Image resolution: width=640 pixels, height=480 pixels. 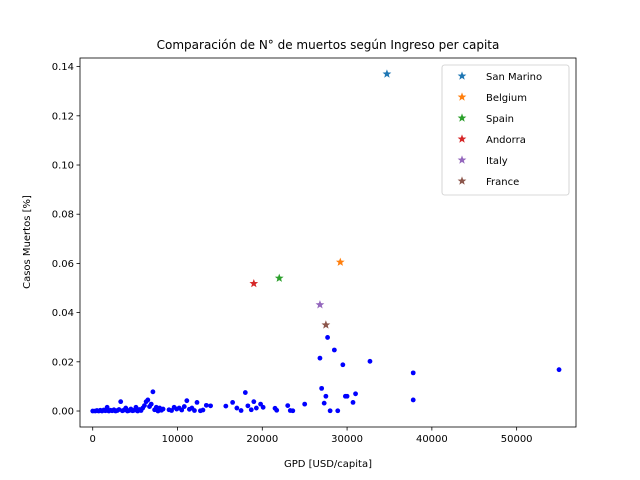 I want to click on x-tick-label: 20000, so click(x=262, y=439).